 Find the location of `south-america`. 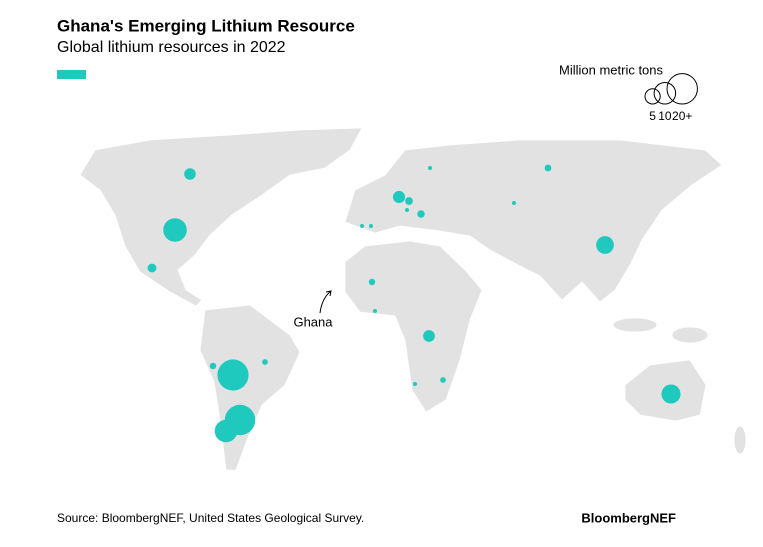

south-america is located at coordinates (250, 387).